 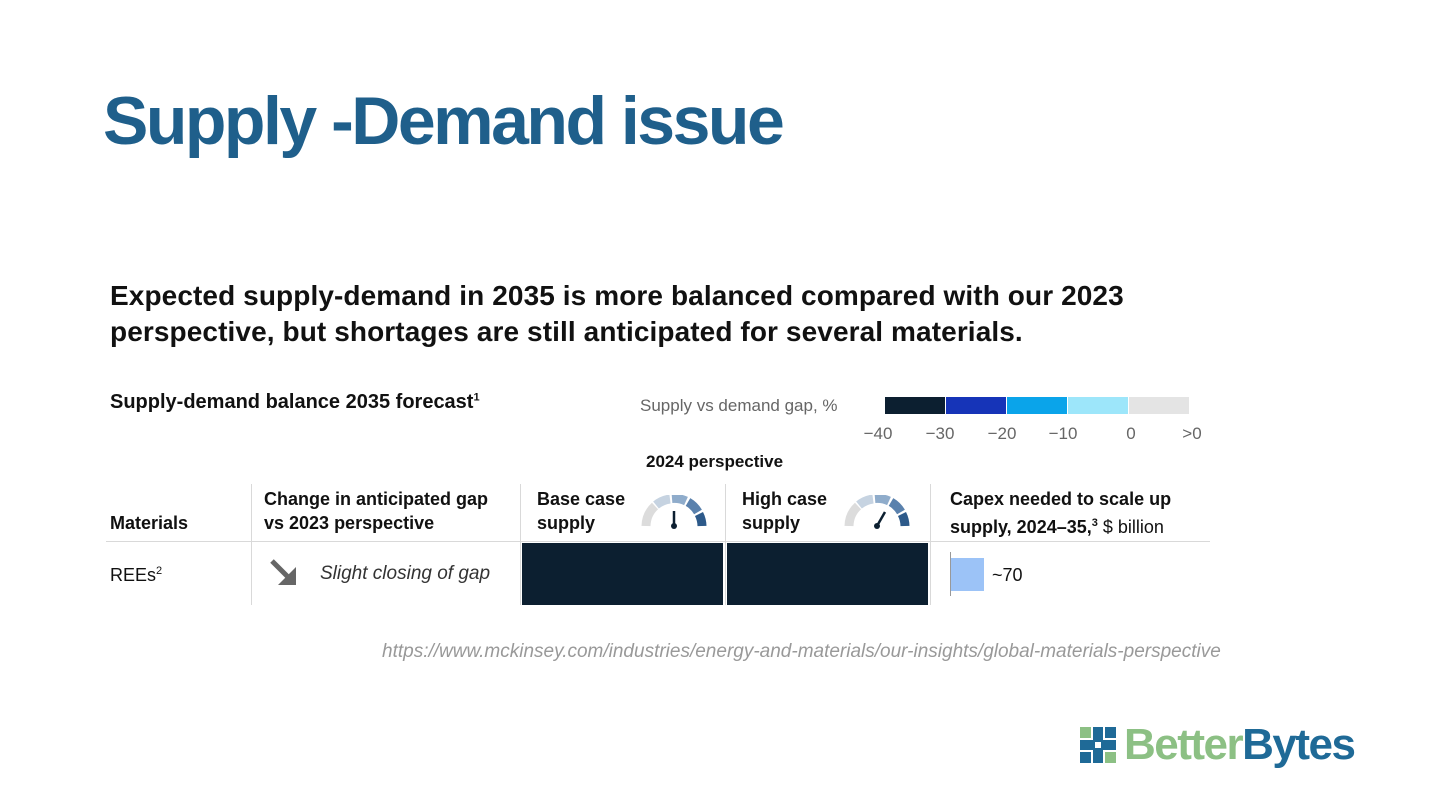 I want to click on legend-tick: −20, so click(x=1002, y=433).